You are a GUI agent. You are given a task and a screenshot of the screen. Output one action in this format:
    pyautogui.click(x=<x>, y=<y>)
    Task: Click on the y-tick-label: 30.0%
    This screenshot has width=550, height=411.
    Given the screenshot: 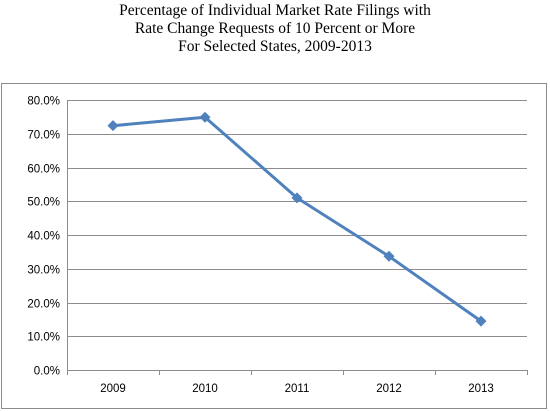 What is the action you would take?
    pyautogui.click(x=43, y=271)
    